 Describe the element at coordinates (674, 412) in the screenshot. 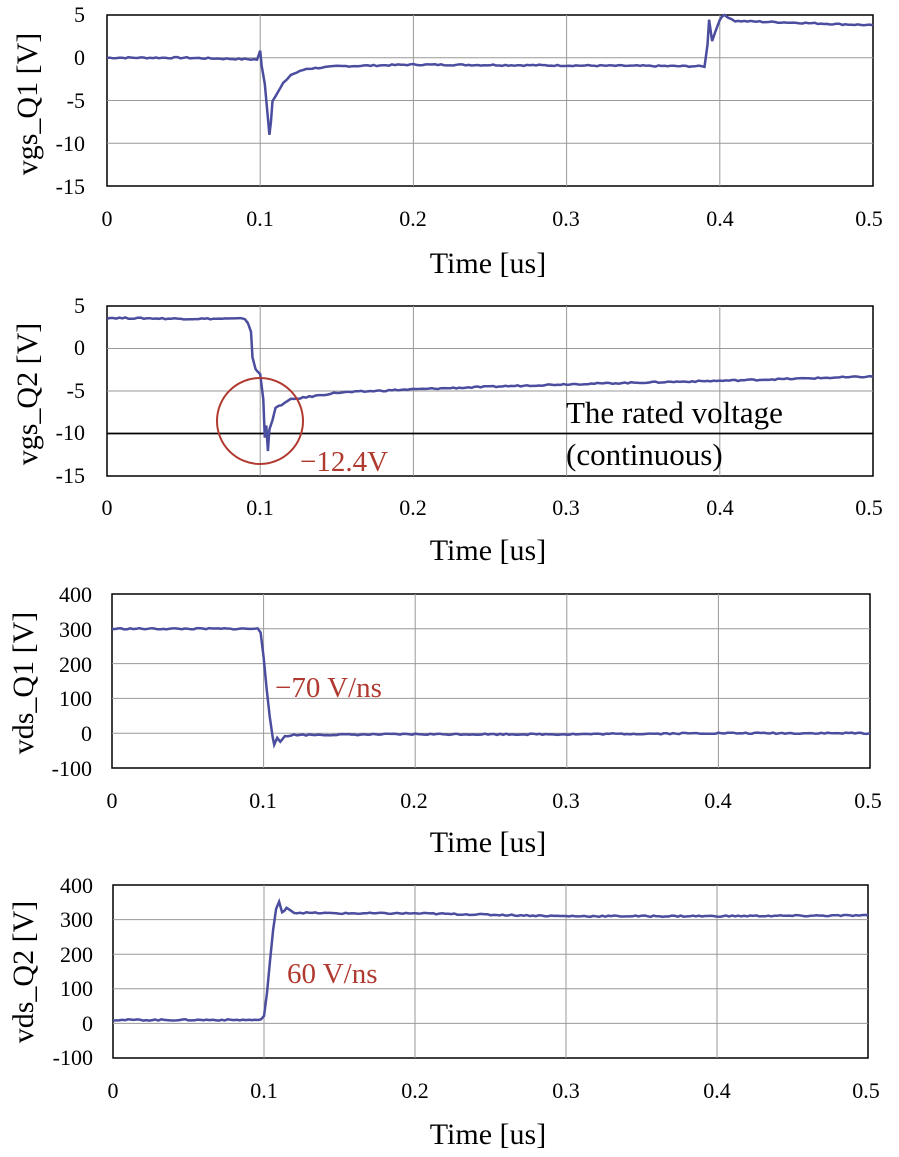

I see `rated-voltage-note: The rated voltage` at that location.